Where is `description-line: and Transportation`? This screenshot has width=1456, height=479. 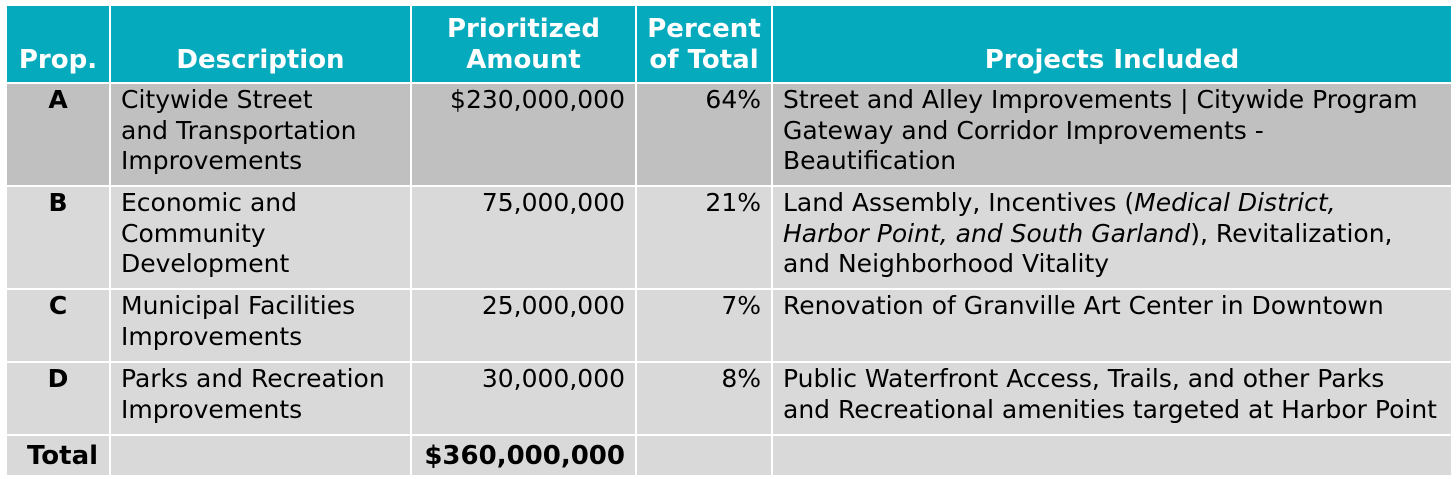 description-line: and Transportation is located at coordinates (239, 130).